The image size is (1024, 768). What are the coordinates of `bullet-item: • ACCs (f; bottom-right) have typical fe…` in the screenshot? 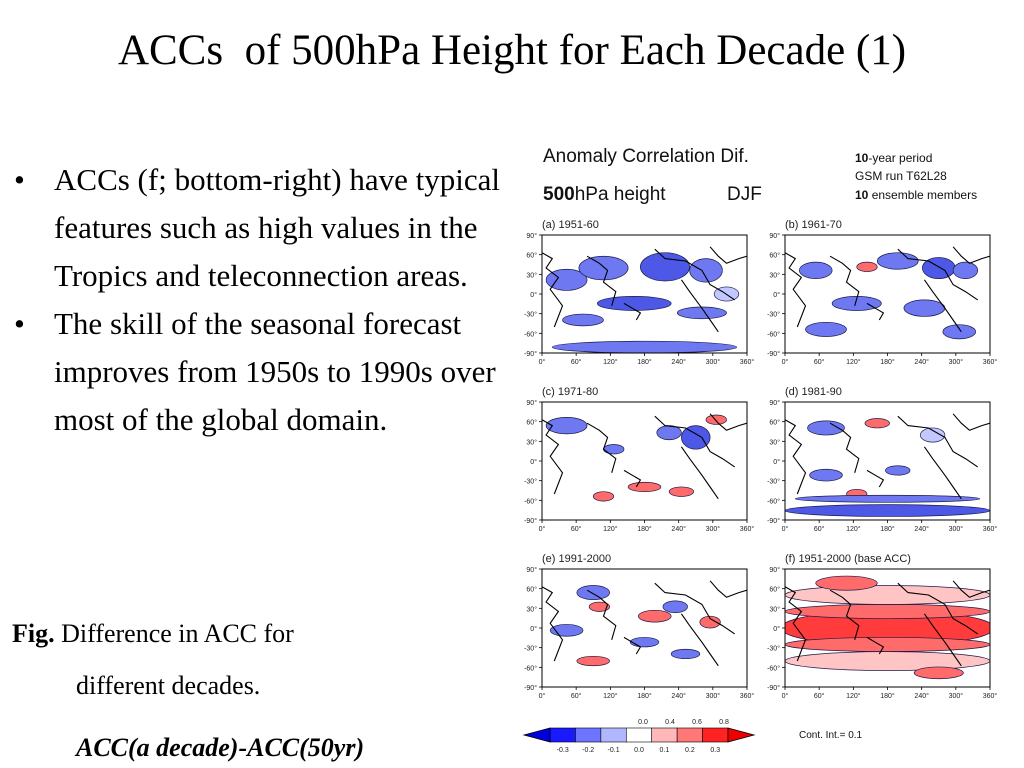 It's located at (266, 228).